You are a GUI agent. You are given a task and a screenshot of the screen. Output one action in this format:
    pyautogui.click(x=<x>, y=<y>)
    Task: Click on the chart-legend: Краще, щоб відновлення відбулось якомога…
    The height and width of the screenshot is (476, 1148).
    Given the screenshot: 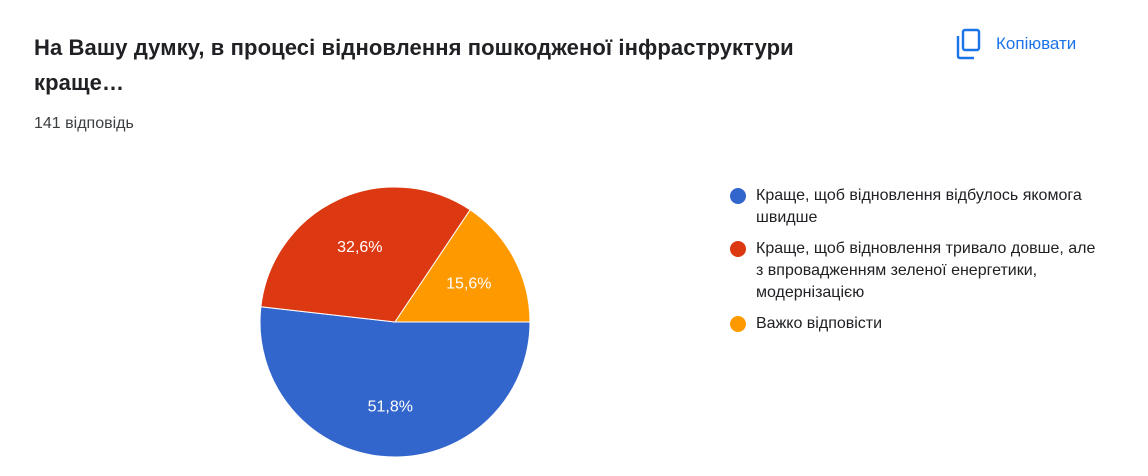 What is the action you would take?
    pyautogui.click(x=930, y=264)
    